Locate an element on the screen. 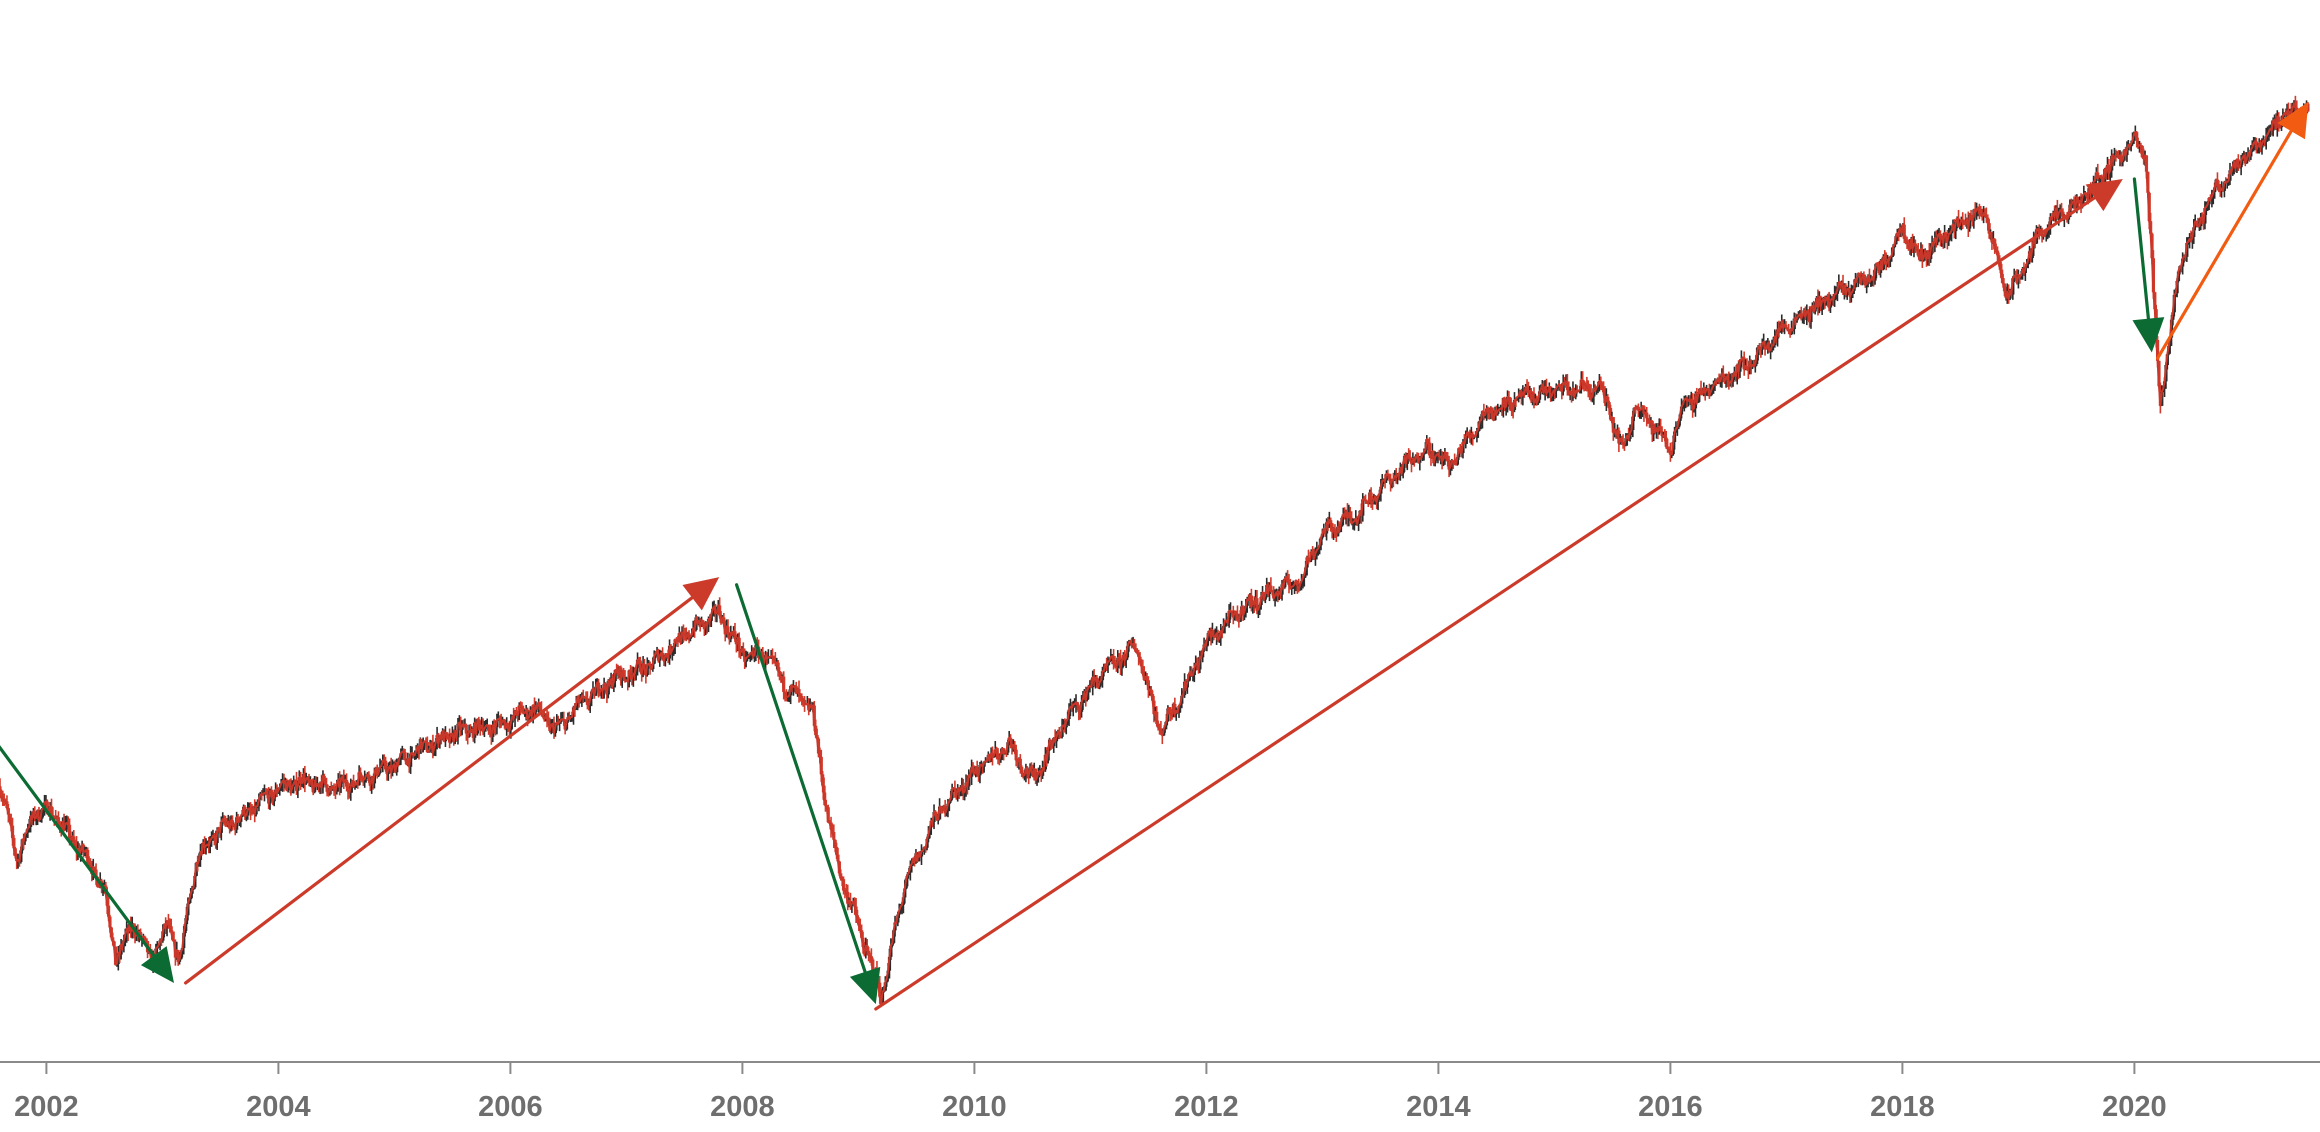 This screenshot has height=1132, width=2320. x-tick-label: 2012 is located at coordinates (1206, 1107).